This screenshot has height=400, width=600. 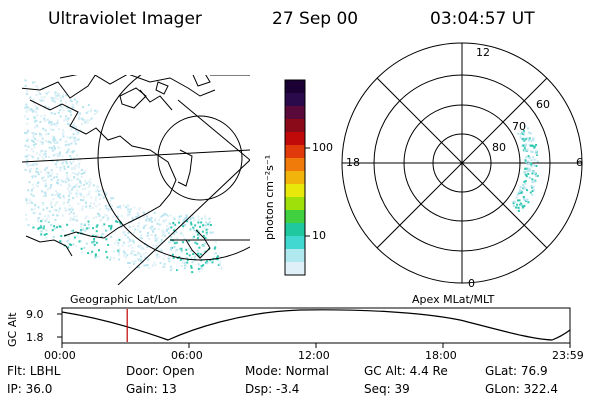 I want to click on mlt-label-12: 12, so click(x=483, y=52).